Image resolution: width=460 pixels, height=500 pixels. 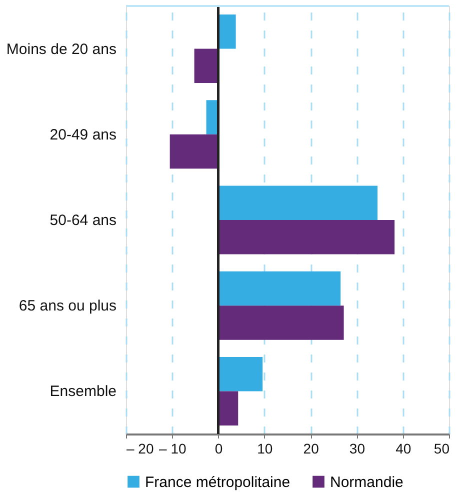 What do you see at coordinates (83, 220) in the screenshot?
I see `y-tick-label: 50-64 ans` at bounding box center [83, 220].